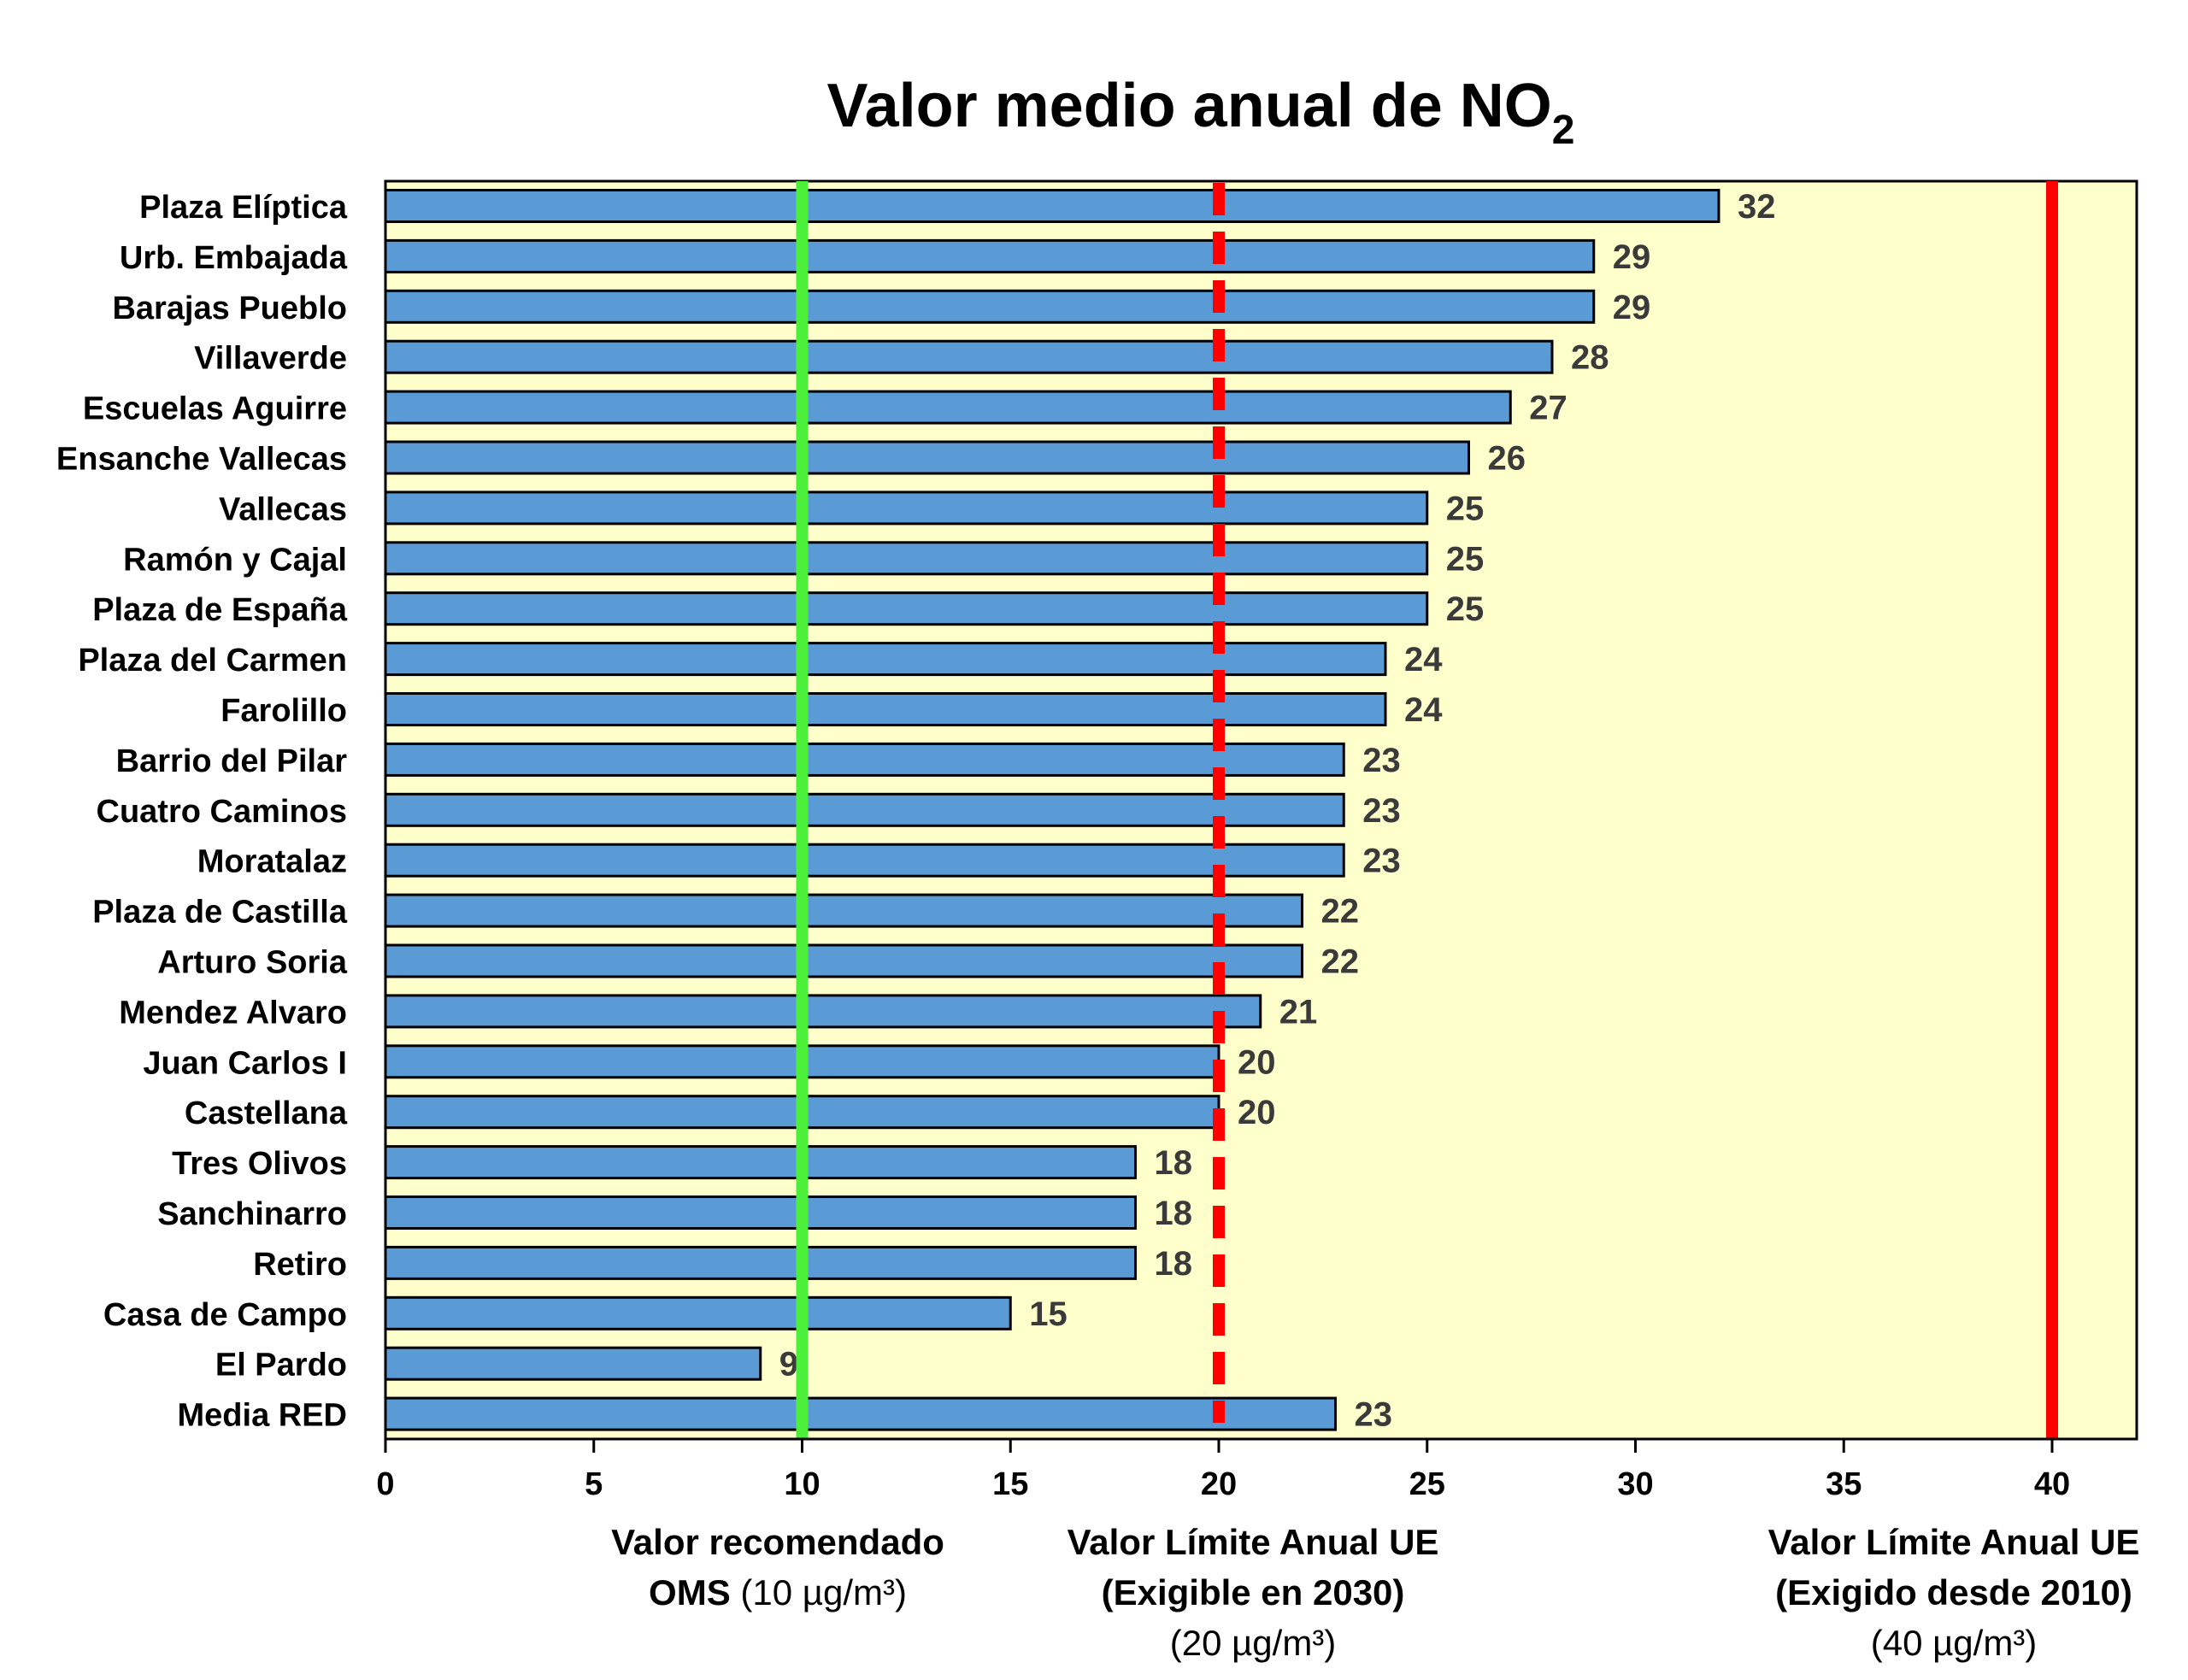  Describe the element at coordinates (1374, 1415) in the screenshot. I see `value-label-media-red: 23` at that location.